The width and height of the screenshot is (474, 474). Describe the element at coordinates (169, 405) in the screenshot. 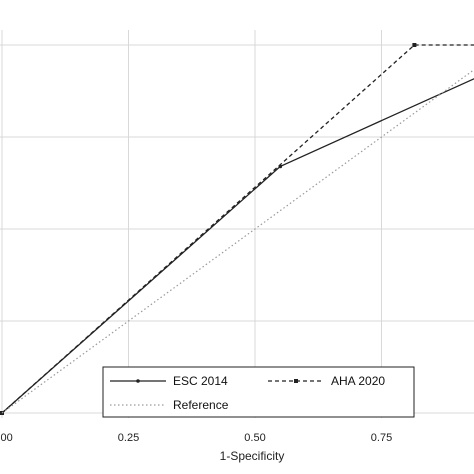

I see `legend-item-reference: Reference` at that location.